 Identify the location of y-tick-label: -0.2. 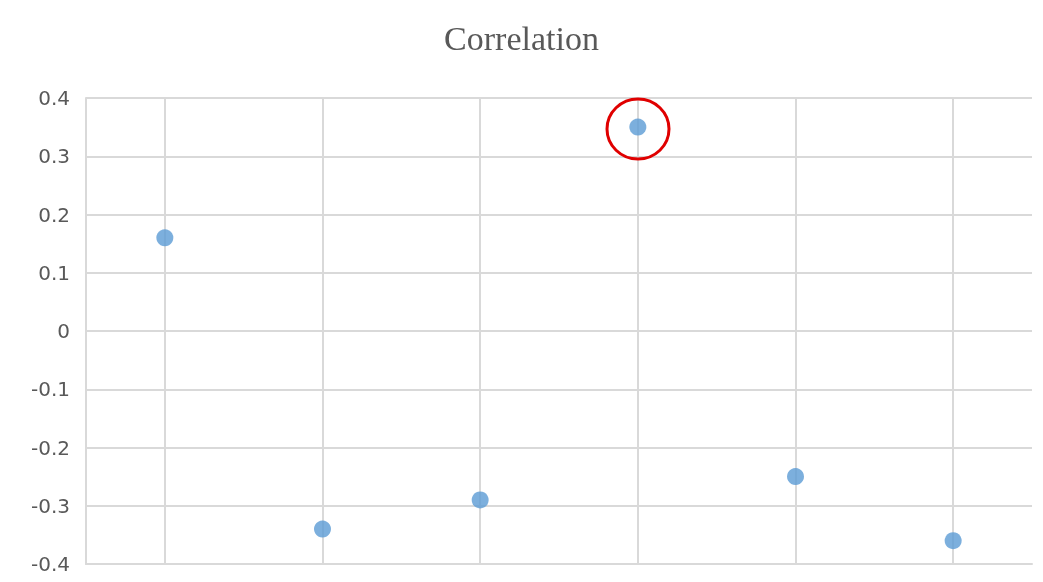
(50, 447).